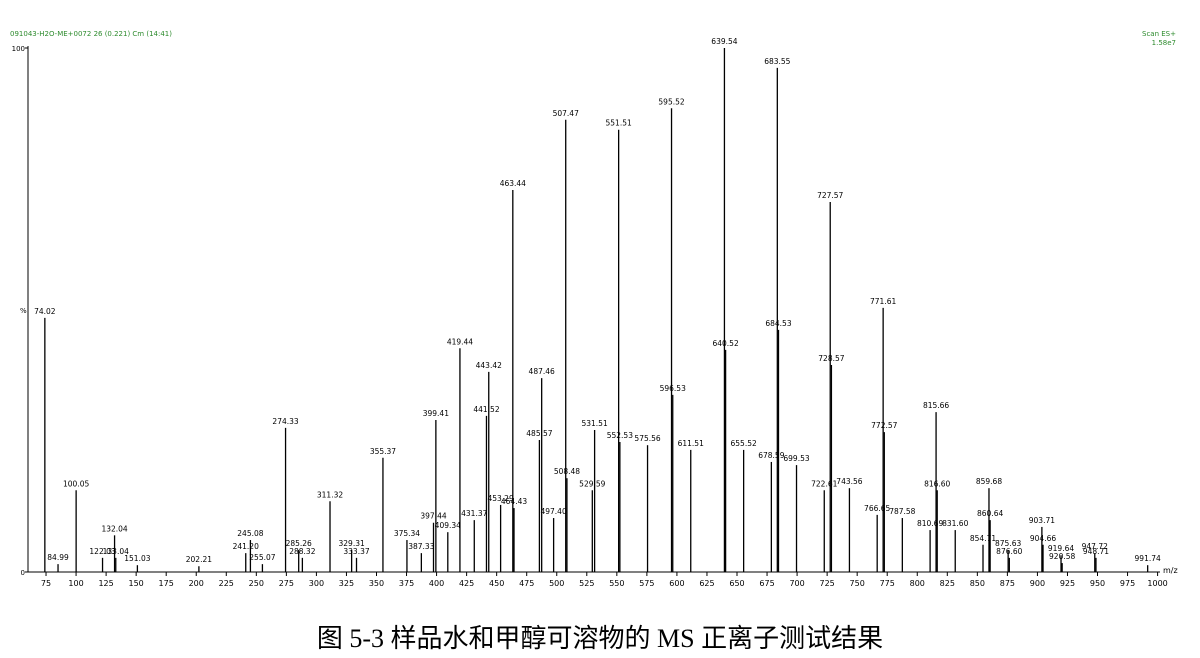  What do you see at coordinates (877, 508) in the screenshot?
I see `peak-label: 766.65` at bounding box center [877, 508].